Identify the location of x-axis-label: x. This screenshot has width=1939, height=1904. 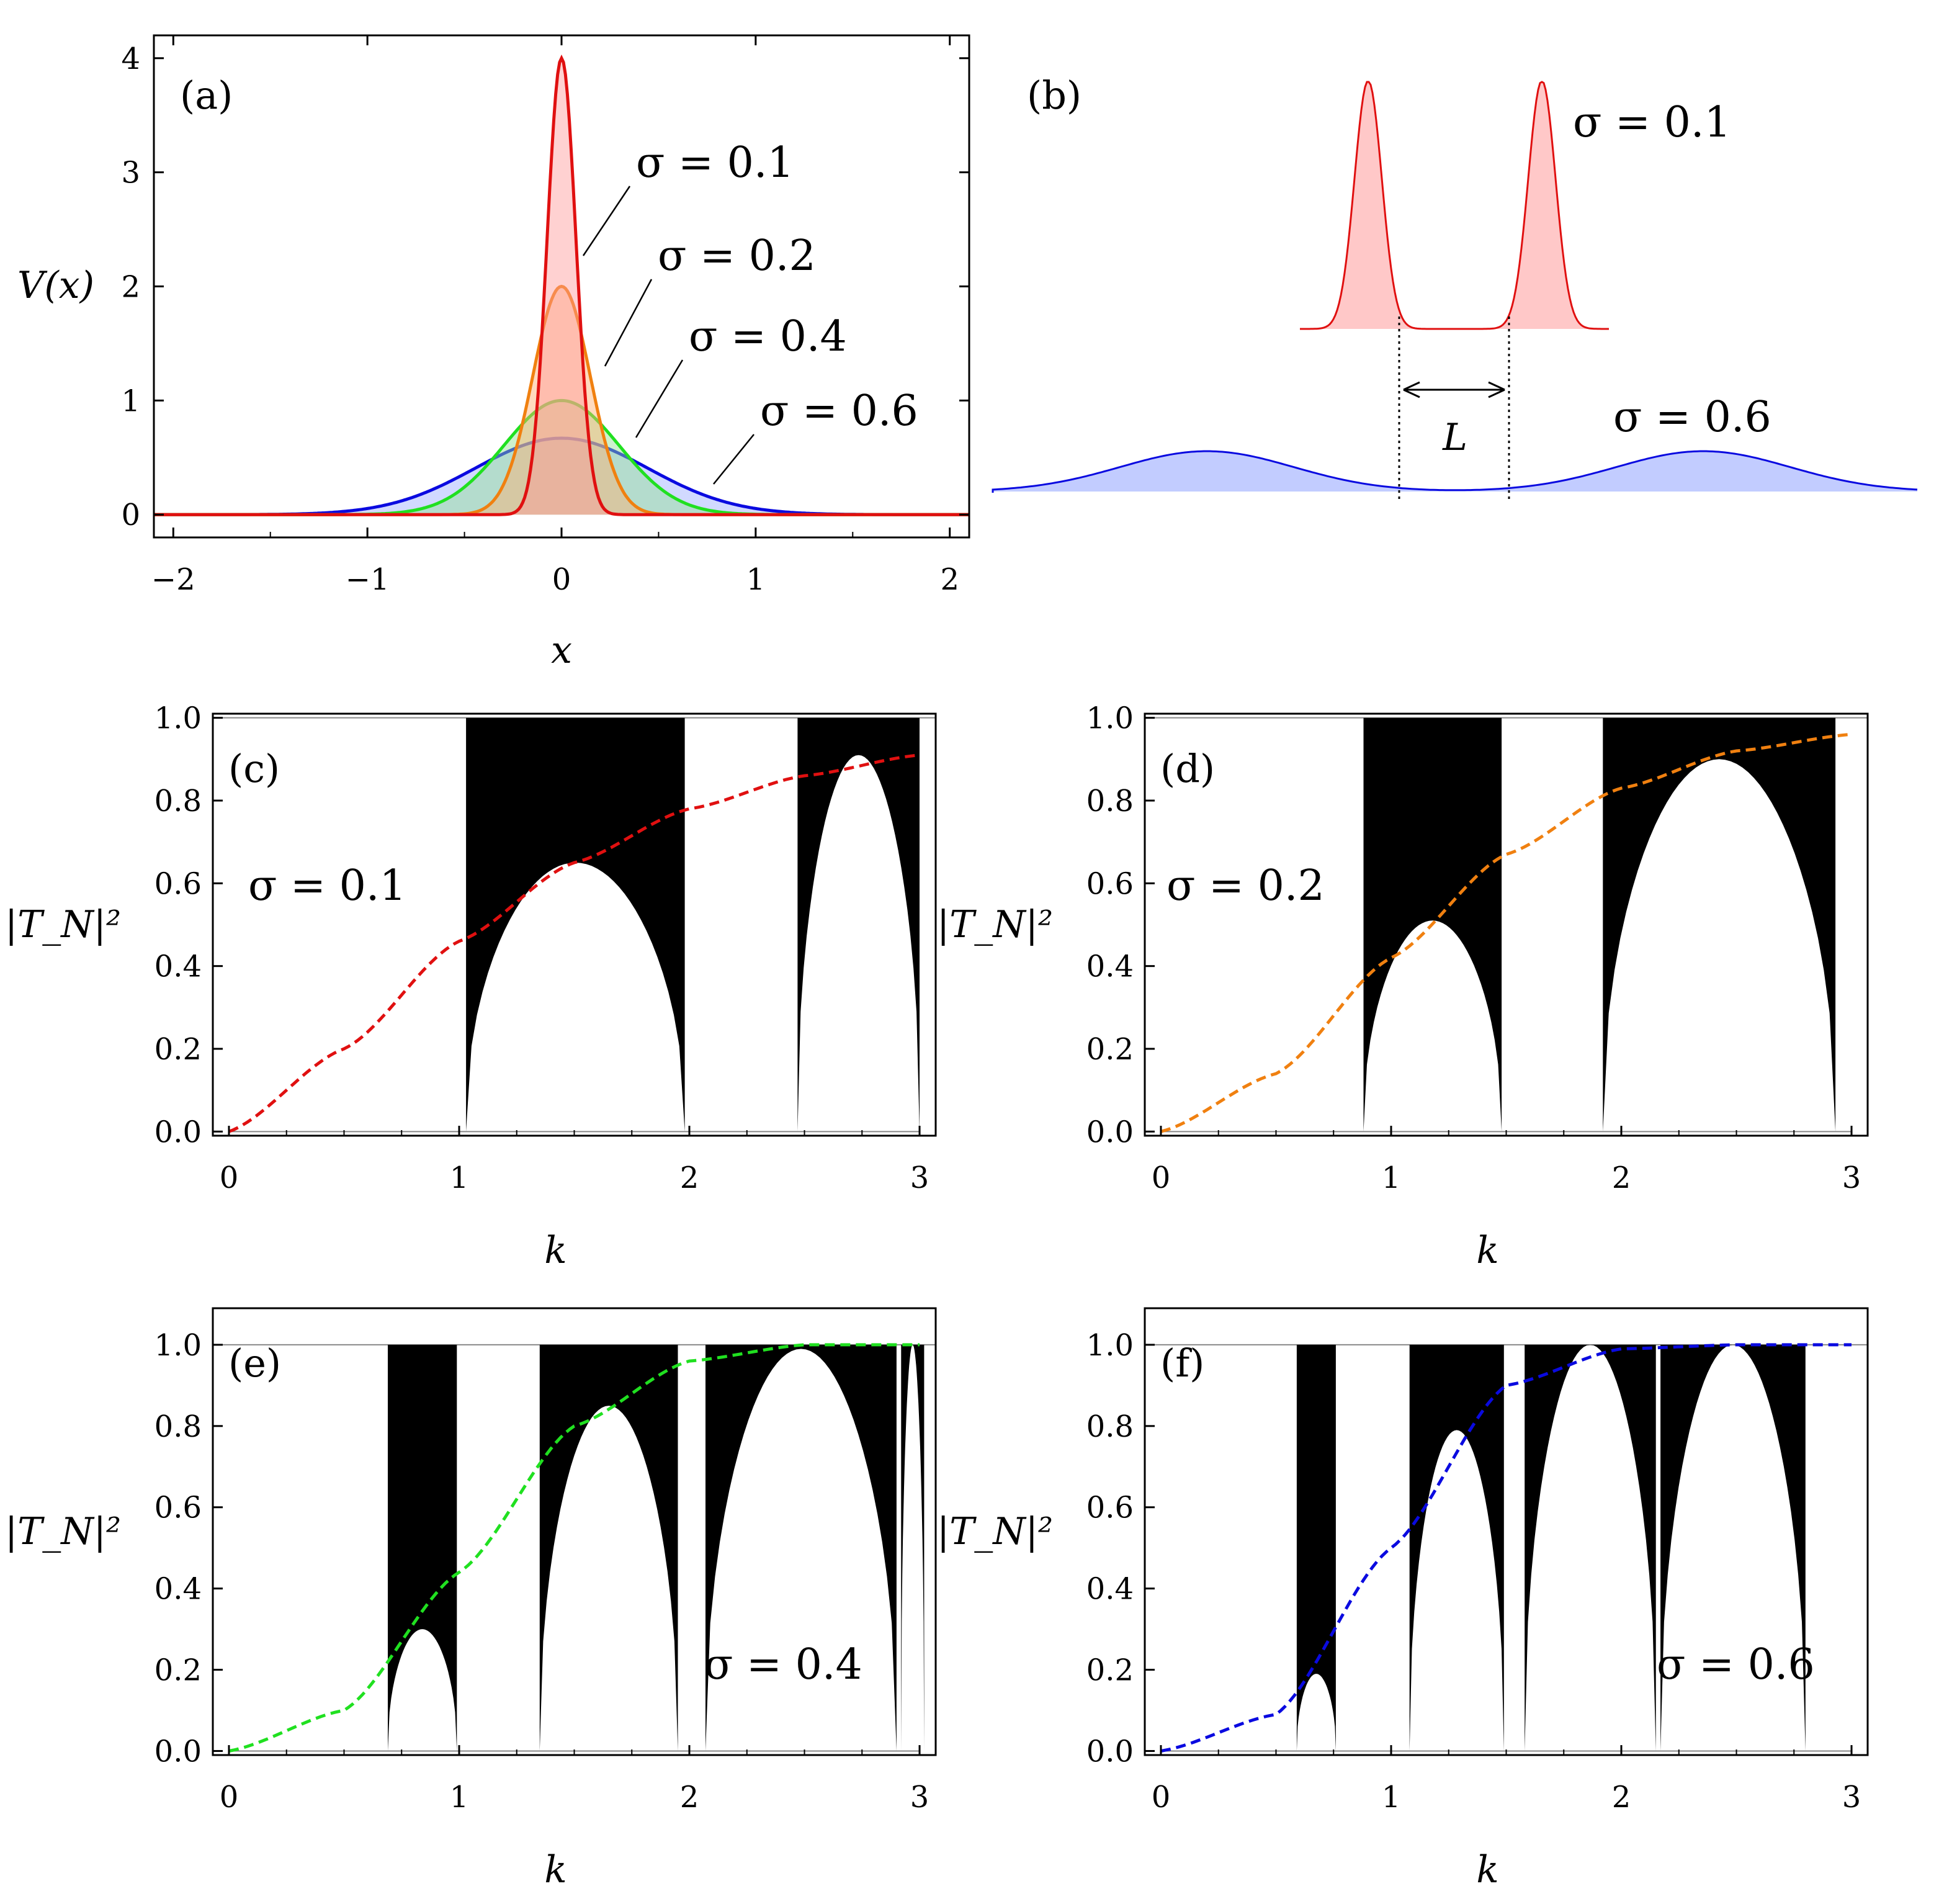
(561, 651).